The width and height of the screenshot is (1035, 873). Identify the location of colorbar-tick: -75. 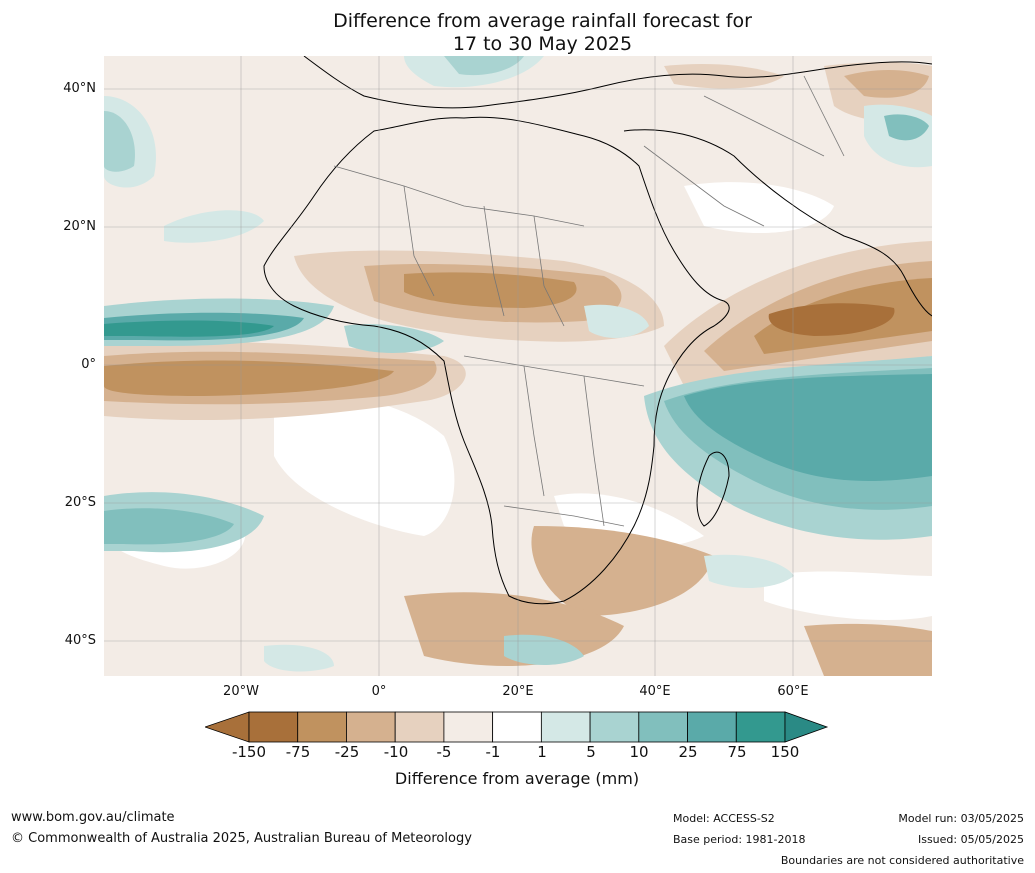
(298, 752).